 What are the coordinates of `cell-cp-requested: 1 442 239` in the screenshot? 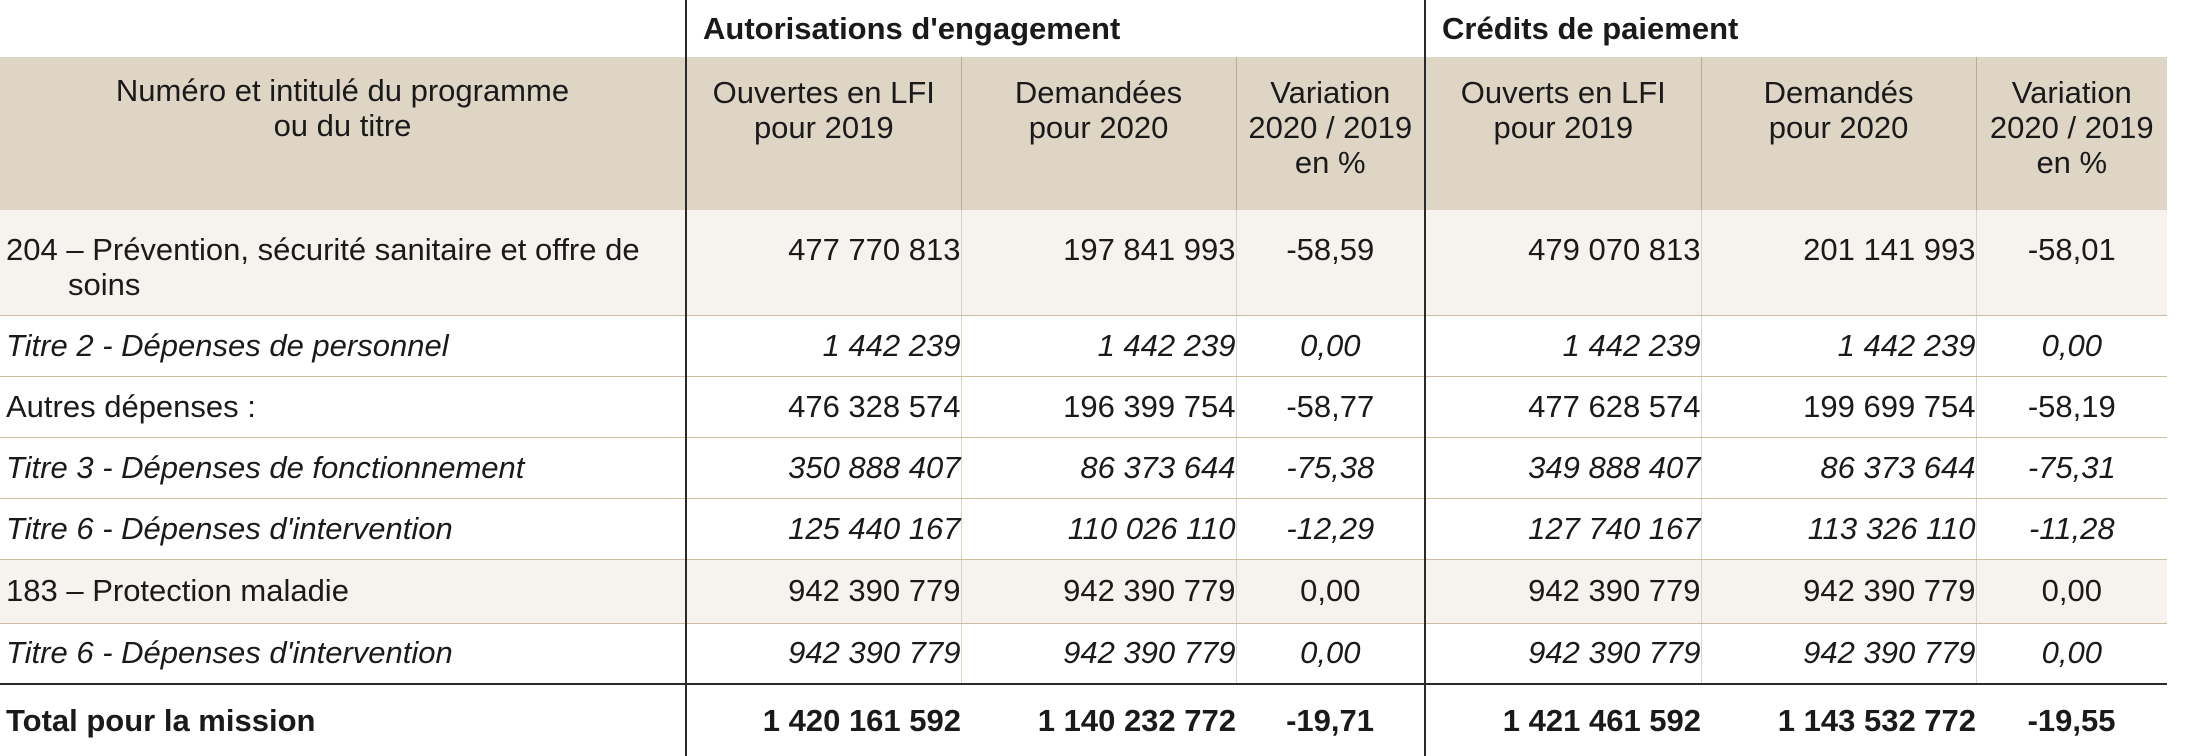 It's located at (1838, 346).